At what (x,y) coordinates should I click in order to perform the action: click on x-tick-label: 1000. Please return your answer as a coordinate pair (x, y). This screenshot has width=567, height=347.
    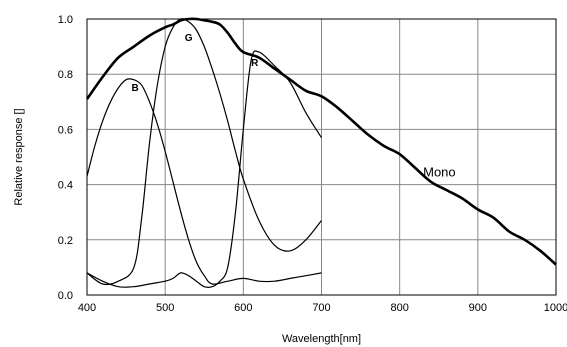
    Looking at the image, I should click on (555, 308).